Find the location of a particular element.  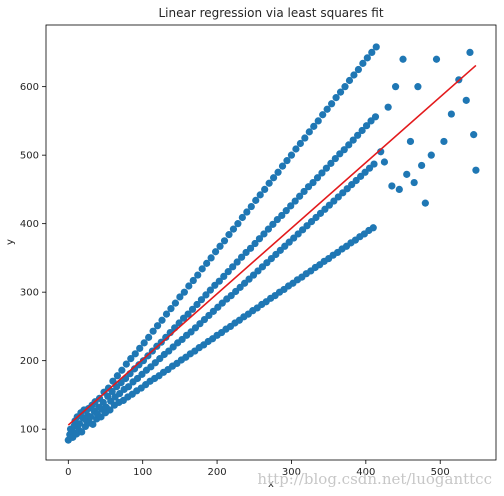

y-tick-label: 500 is located at coordinates (29, 156).